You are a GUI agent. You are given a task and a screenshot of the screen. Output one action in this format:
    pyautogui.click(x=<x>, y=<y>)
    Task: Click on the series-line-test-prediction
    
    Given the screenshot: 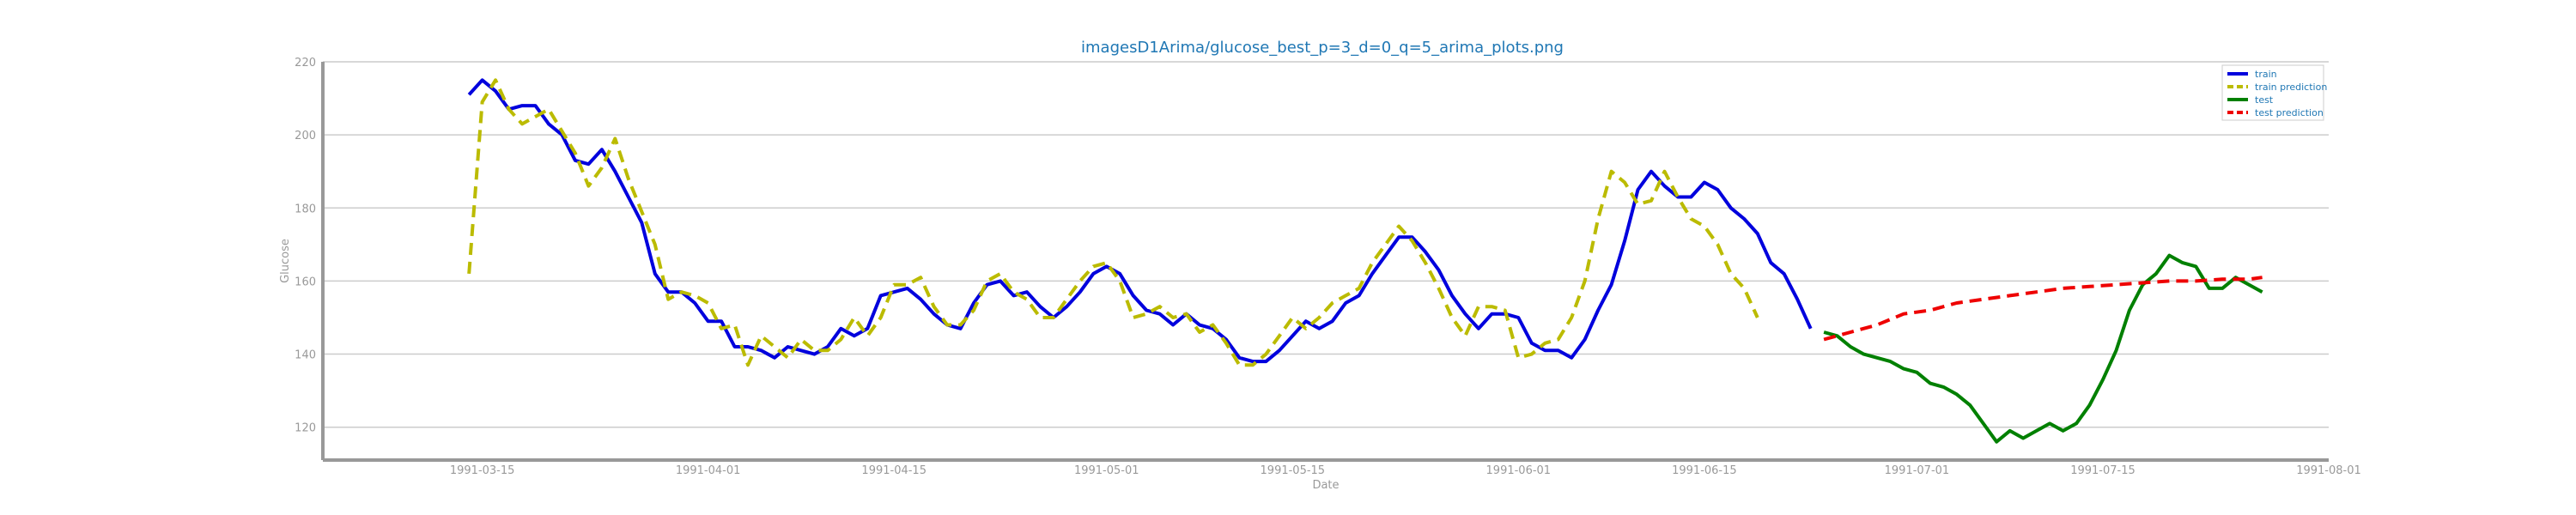 What is the action you would take?
    pyautogui.click(x=2043, y=309)
    